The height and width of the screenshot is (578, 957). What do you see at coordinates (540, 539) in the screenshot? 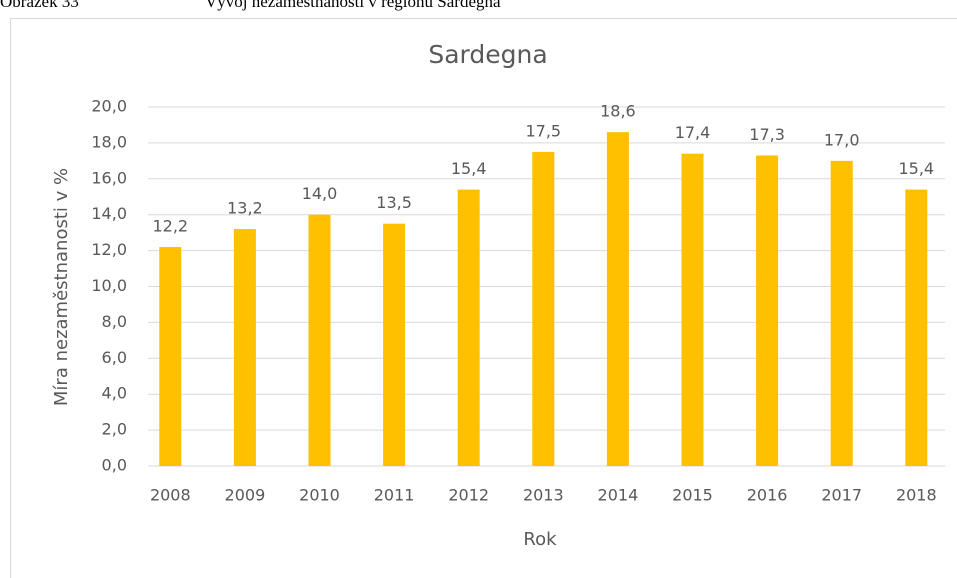
I see `x-axis-label: Rok` at bounding box center [540, 539].